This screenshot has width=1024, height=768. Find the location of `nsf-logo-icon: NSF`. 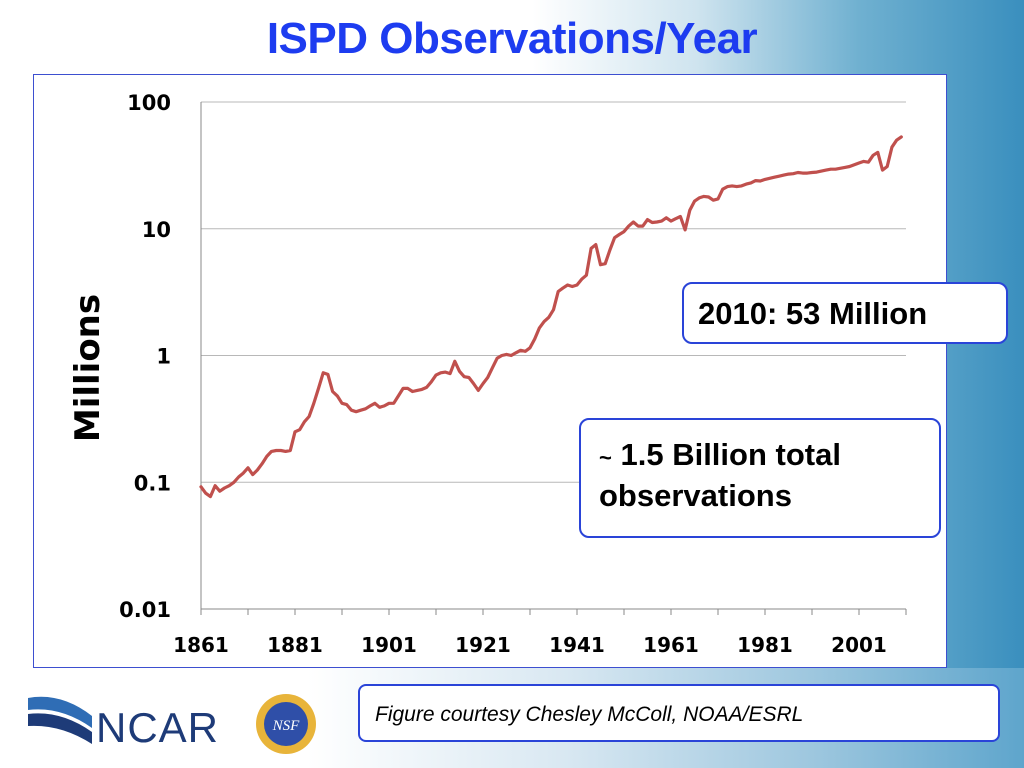

nsf-logo-icon: NSF is located at coordinates (286, 724).